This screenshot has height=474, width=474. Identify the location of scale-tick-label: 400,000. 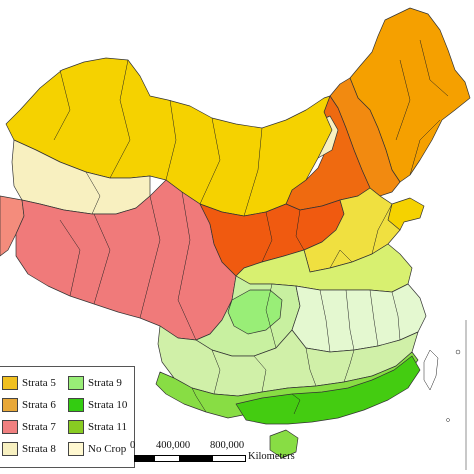
(173, 445).